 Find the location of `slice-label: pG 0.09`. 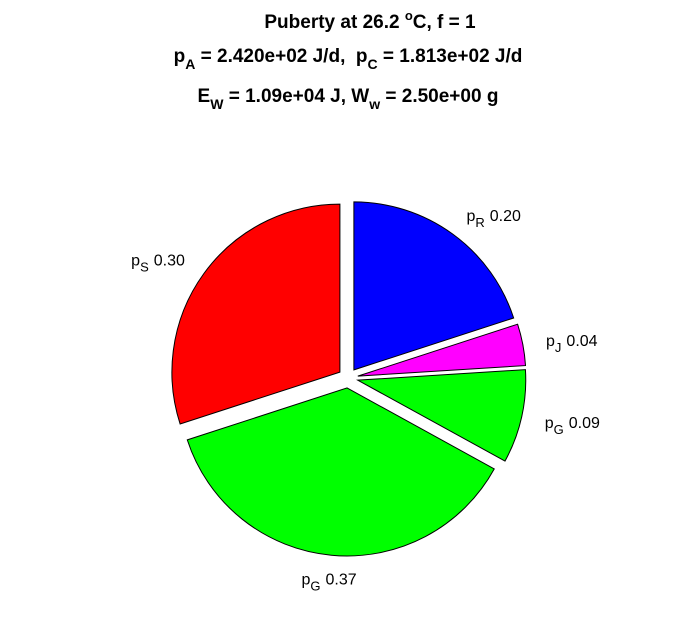

slice-label: pG 0.09 is located at coordinates (572, 426).